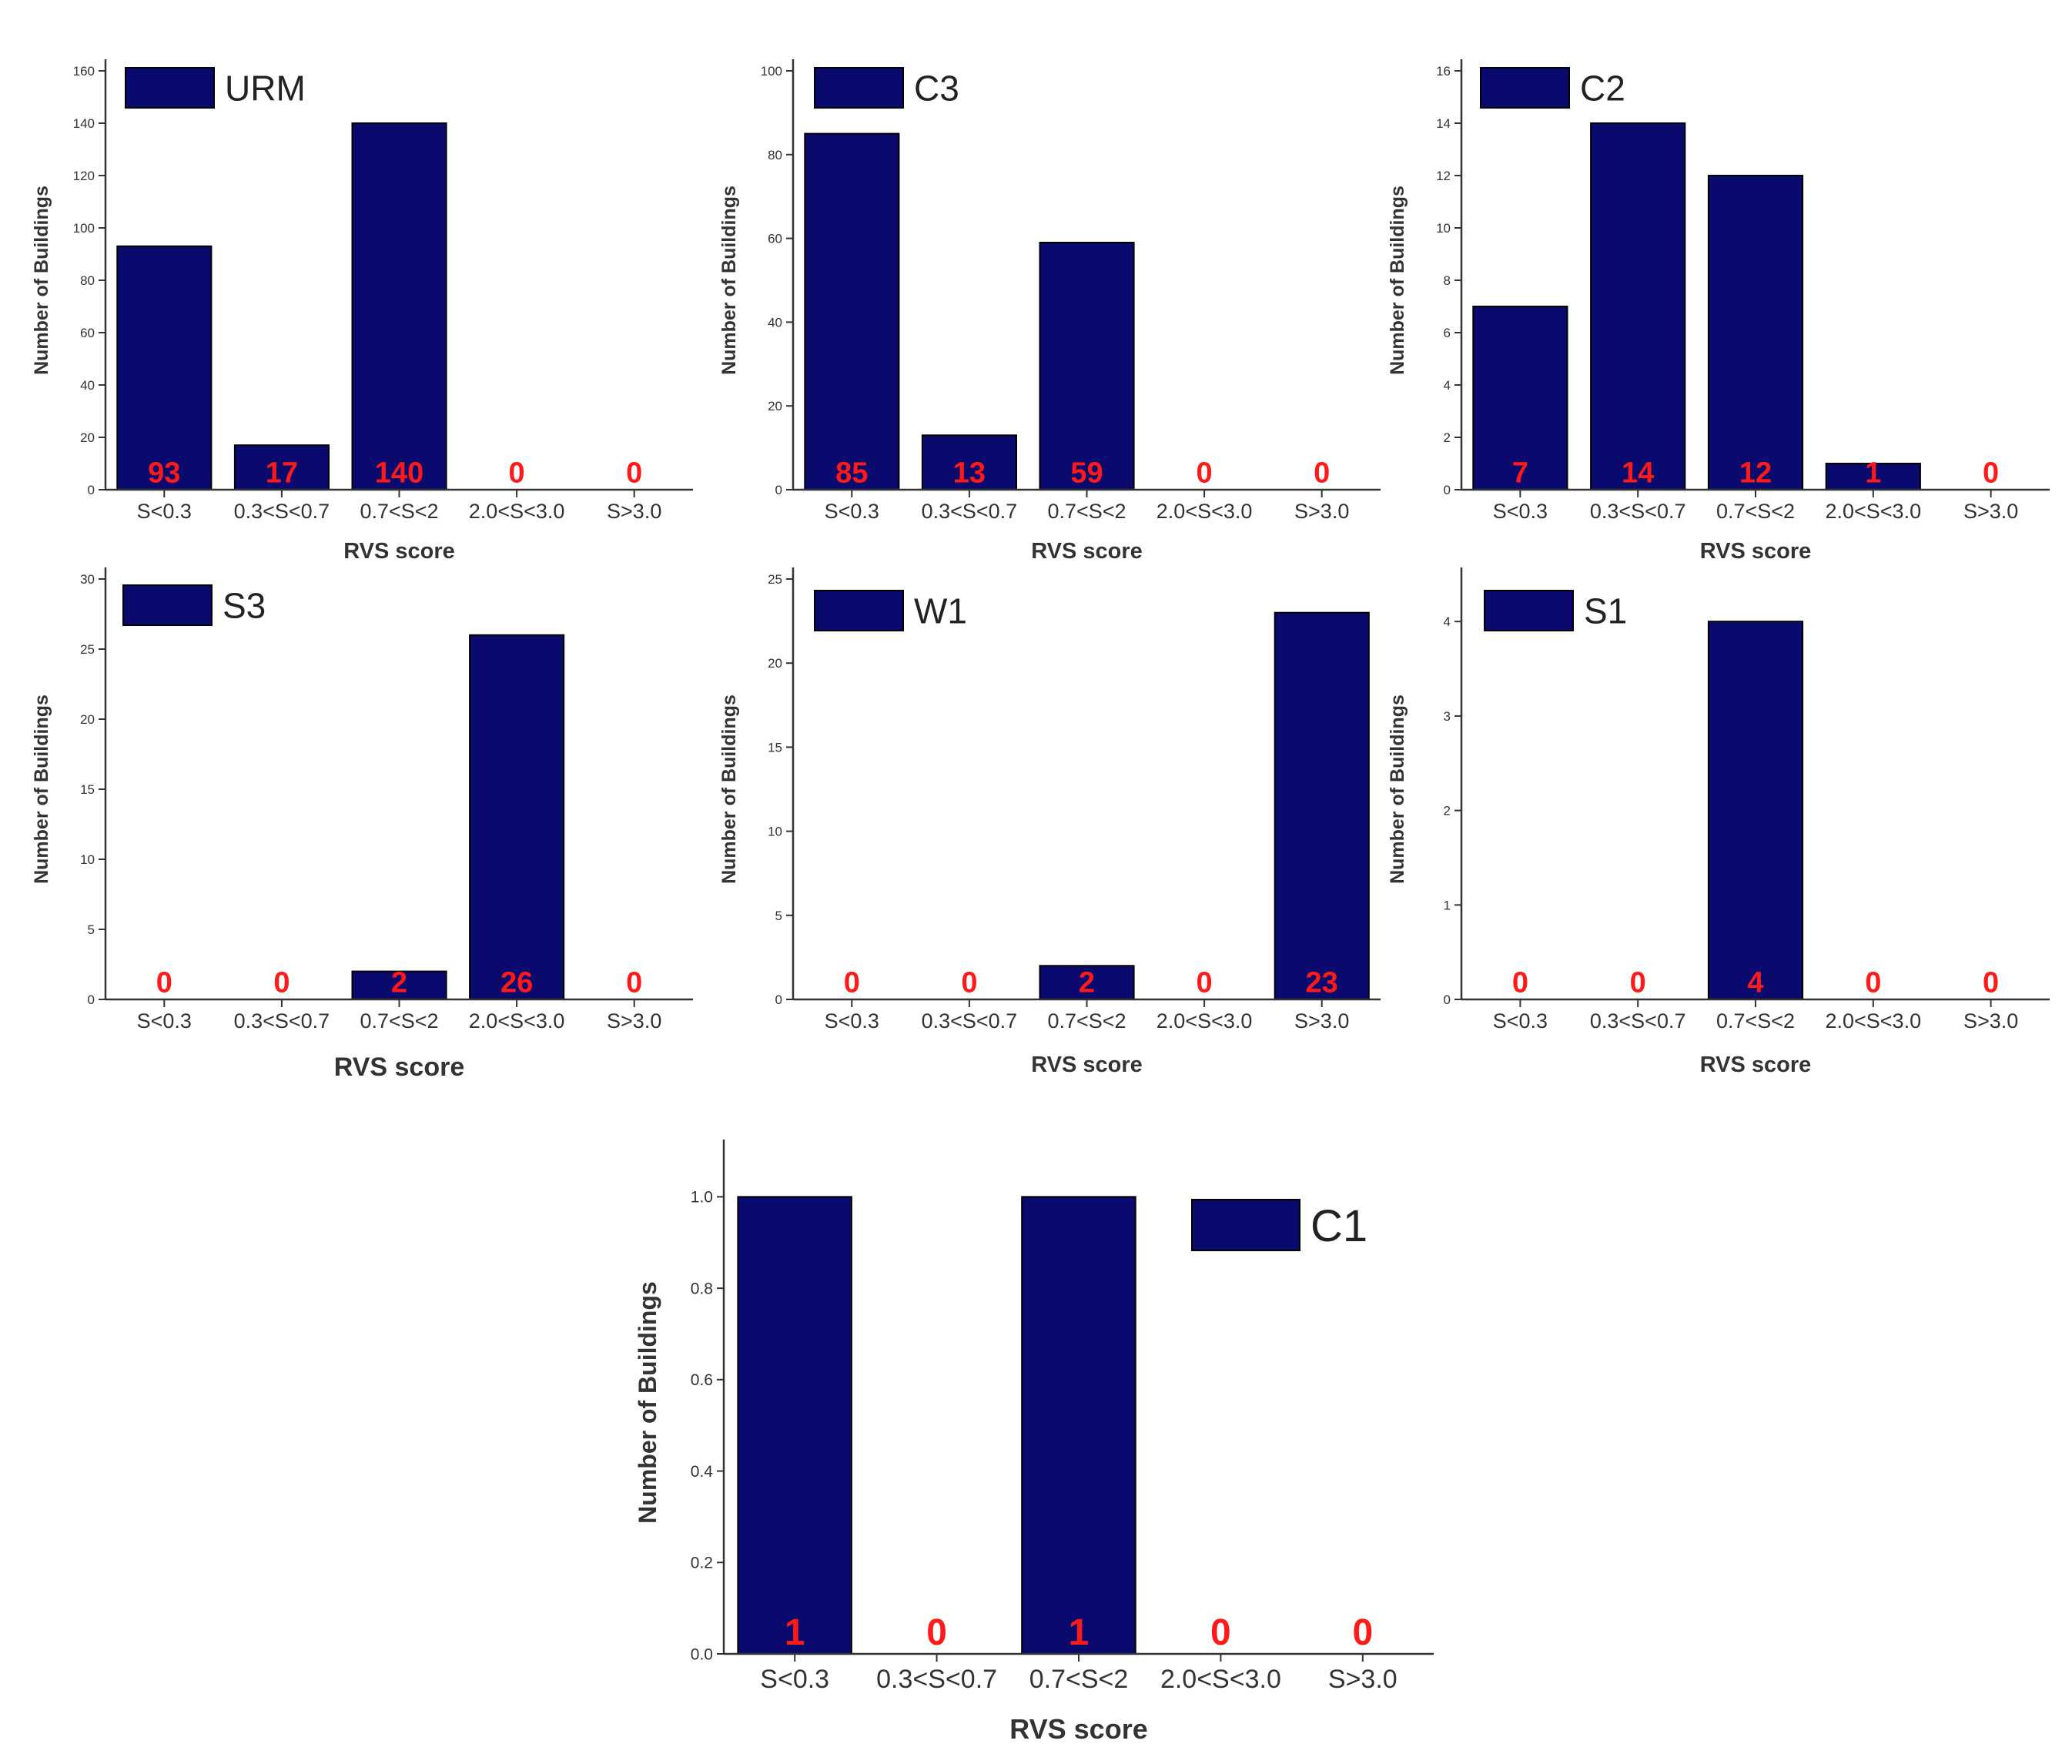 Image resolution: width=2072 pixels, height=1764 pixels. I want to click on value-label-s1-4: 0, so click(1873, 983).